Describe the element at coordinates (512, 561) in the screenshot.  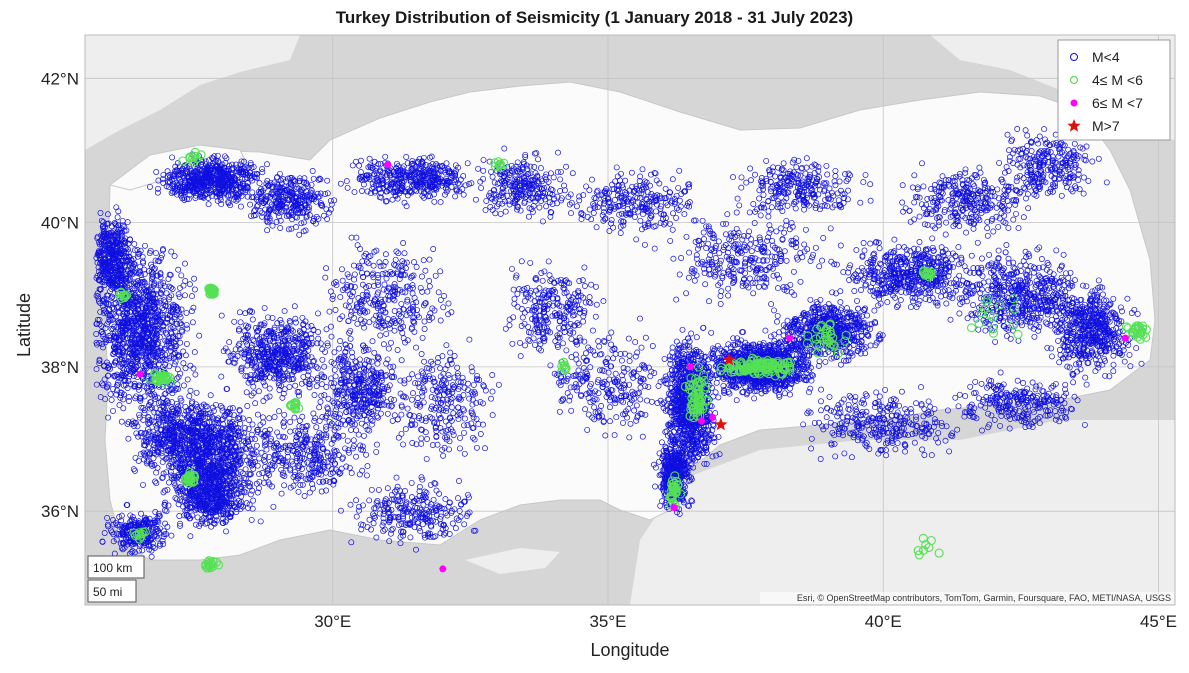
I see `cyprus-island` at that location.